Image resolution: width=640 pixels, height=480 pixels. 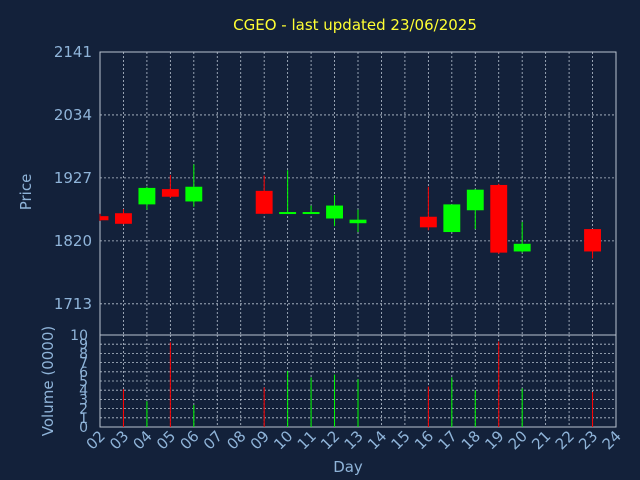 What do you see at coordinates (588, 440) in the screenshot?
I see `x-tick-label: 23` at bounding box center [588, 440].